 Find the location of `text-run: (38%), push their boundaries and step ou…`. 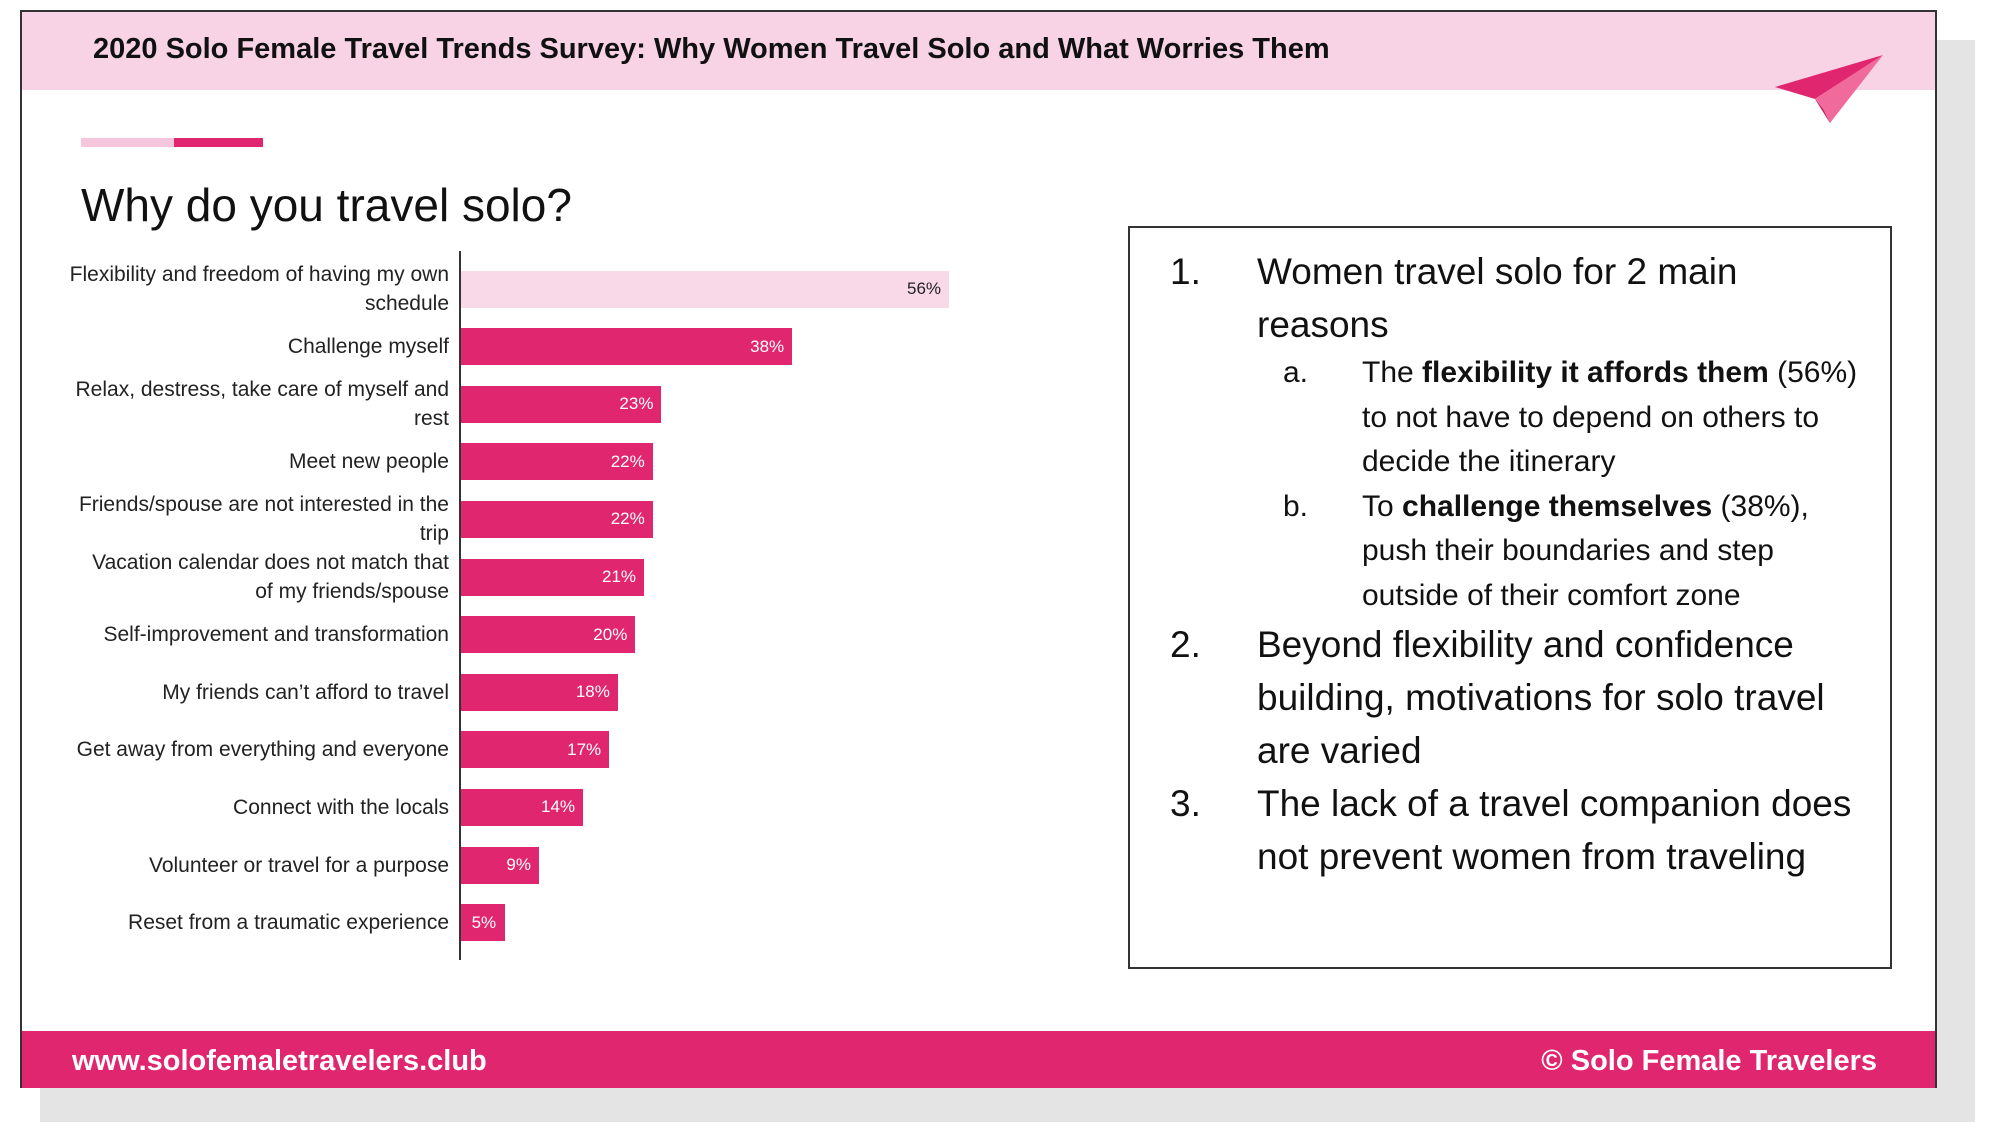

text-run: (38%), push their boundaries and step ou… is located at coordinates (1590, 550).